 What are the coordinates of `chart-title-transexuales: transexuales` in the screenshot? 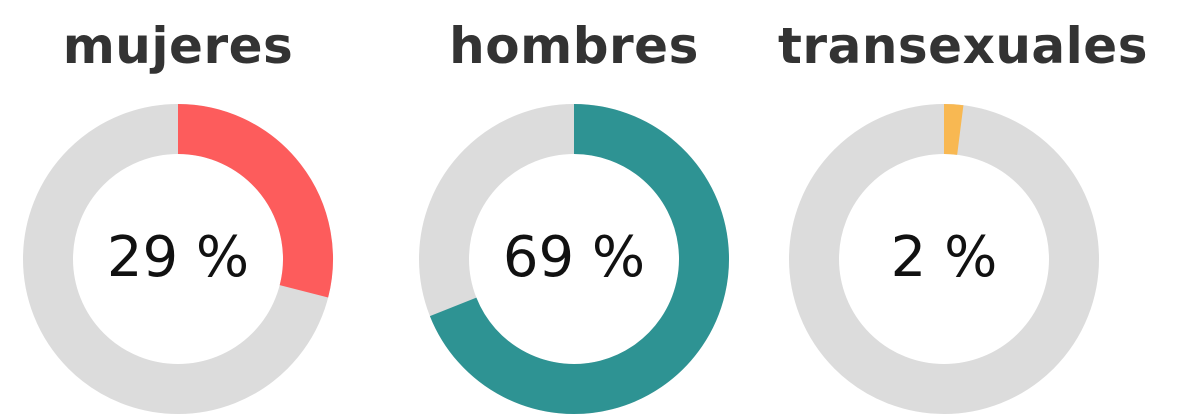 It's located at (963, 46).